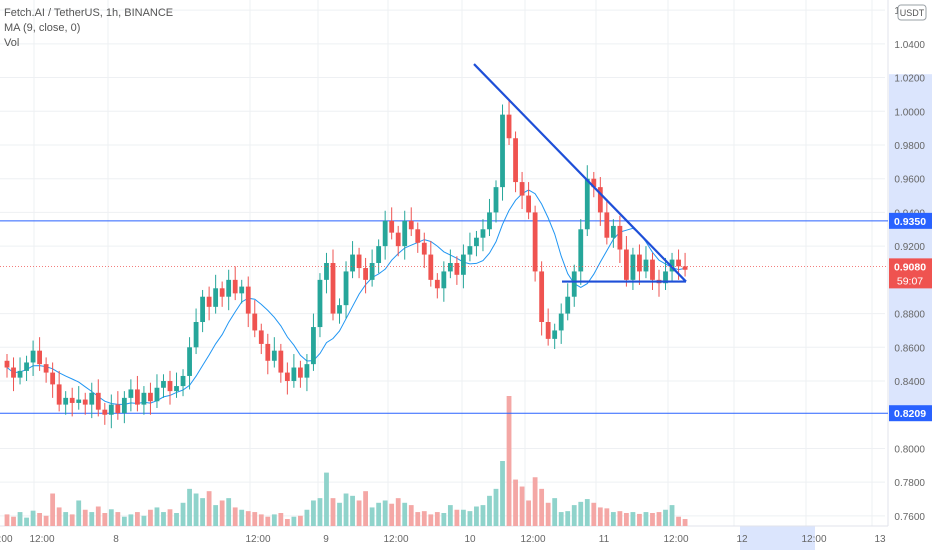 This screenshot has width=932, height=550. What do you see at coordinates (42, 28) in the screenshot?
I see `legend-ma: MA (9, close, 0)` at bounding box center [42, 28].